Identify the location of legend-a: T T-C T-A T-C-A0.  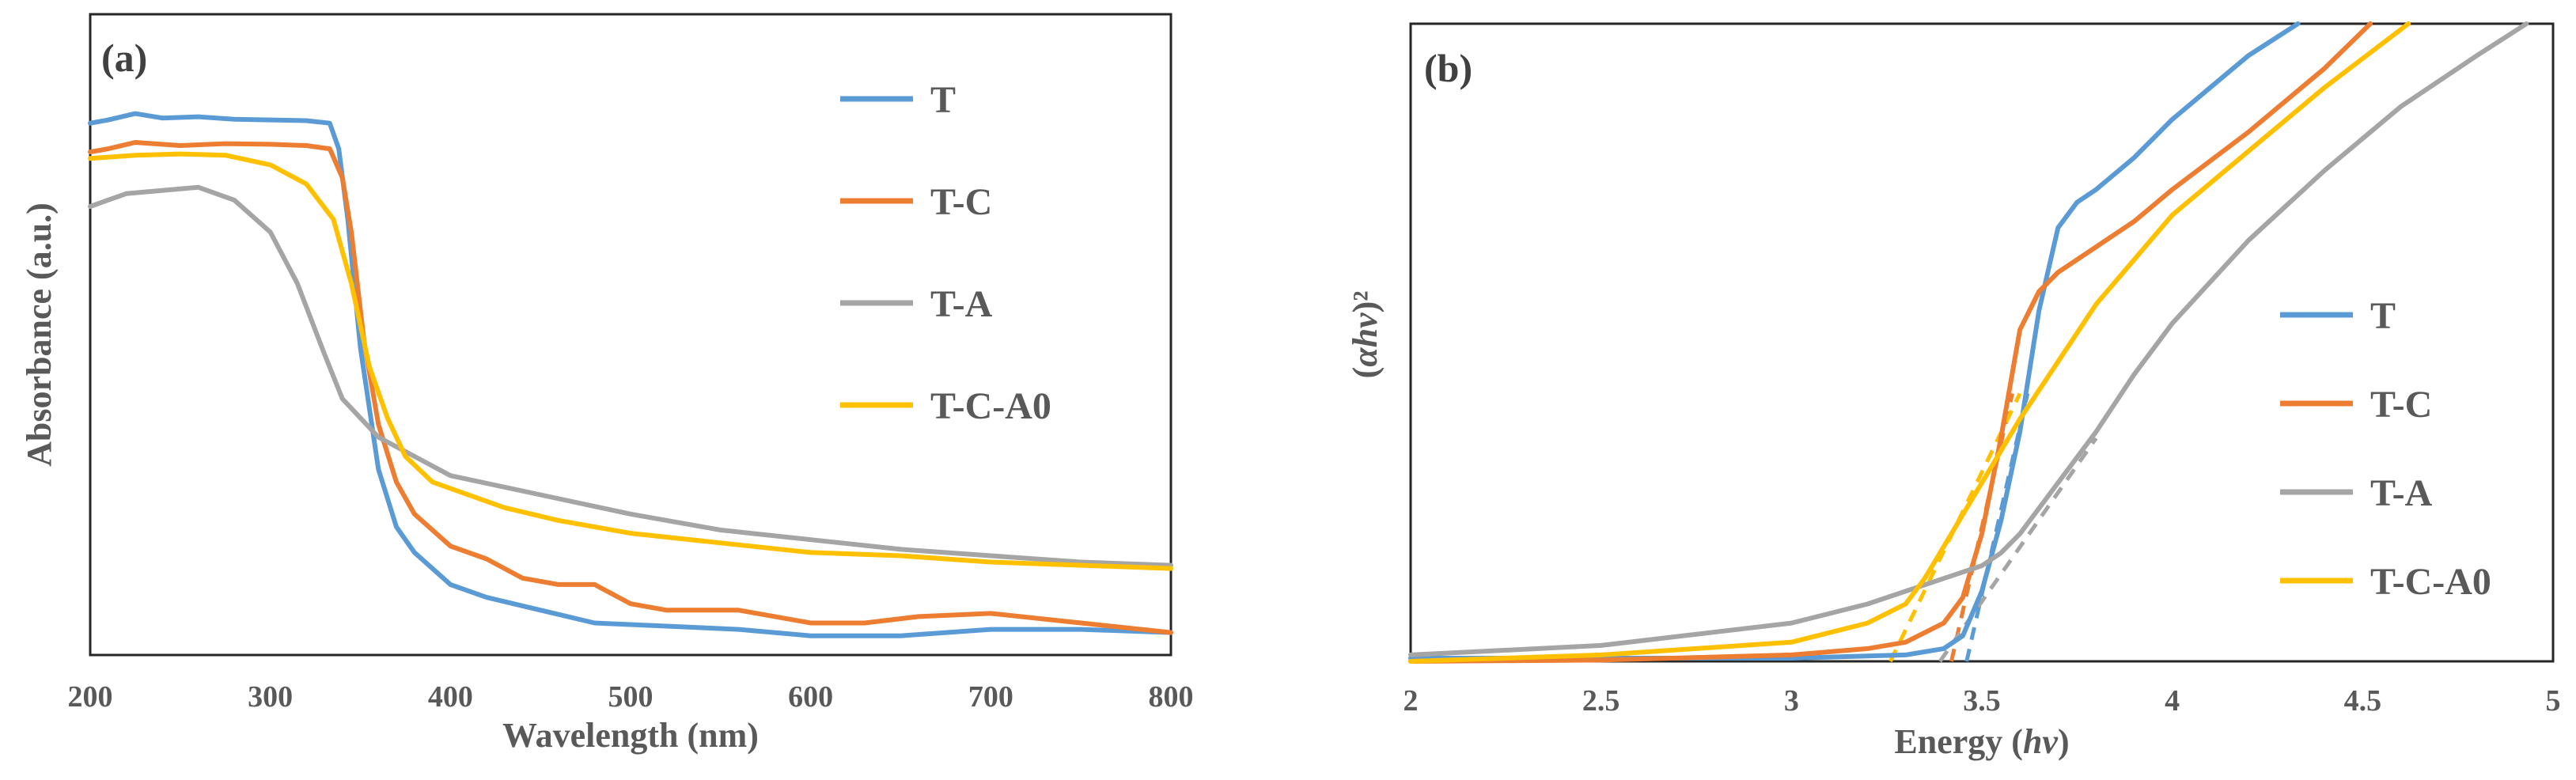
(945, 253).